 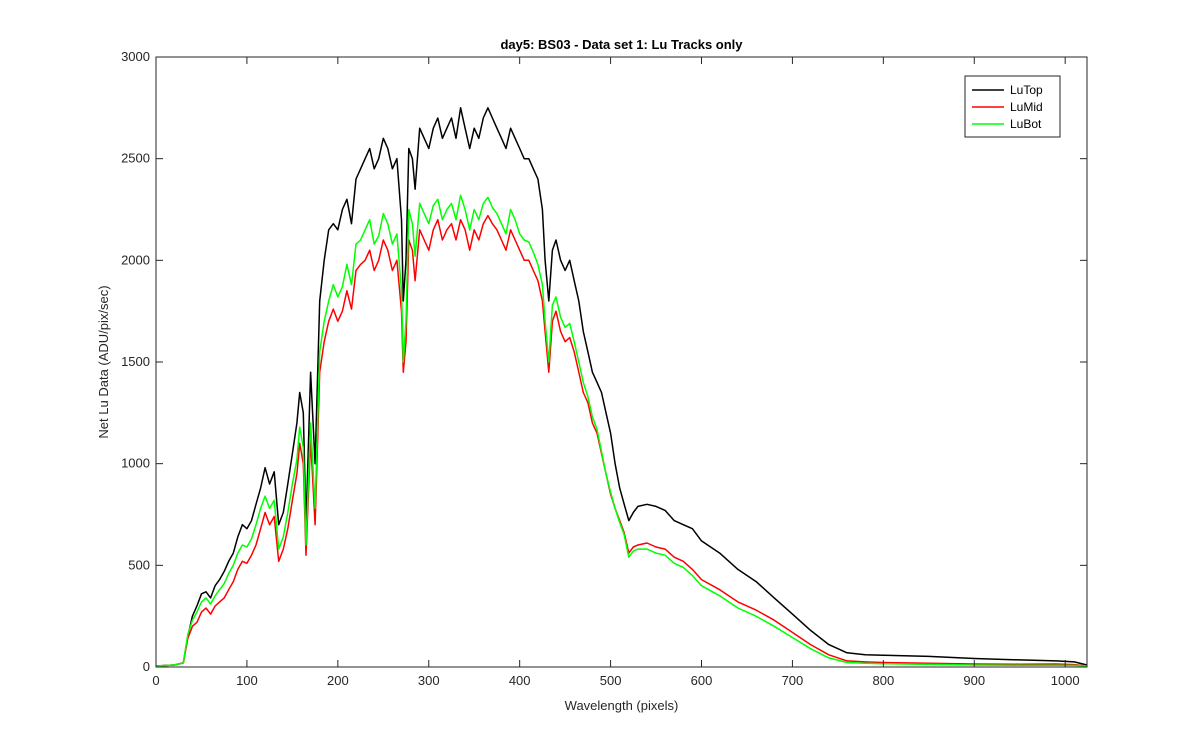 I want to click on x-tick-label: 800, so click(x=883, y=680).